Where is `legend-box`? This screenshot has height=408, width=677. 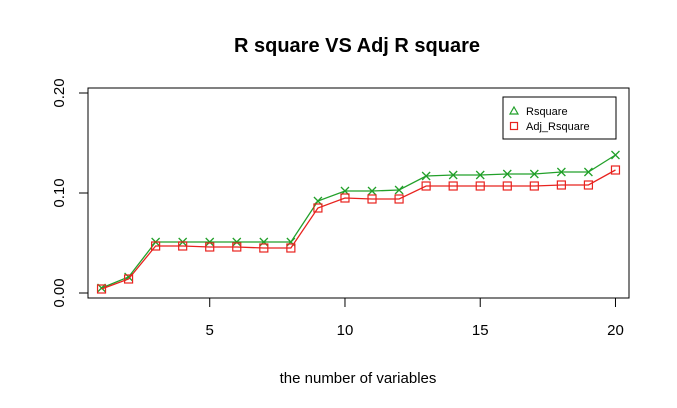 legend-box is located at coordinates (559, 118).